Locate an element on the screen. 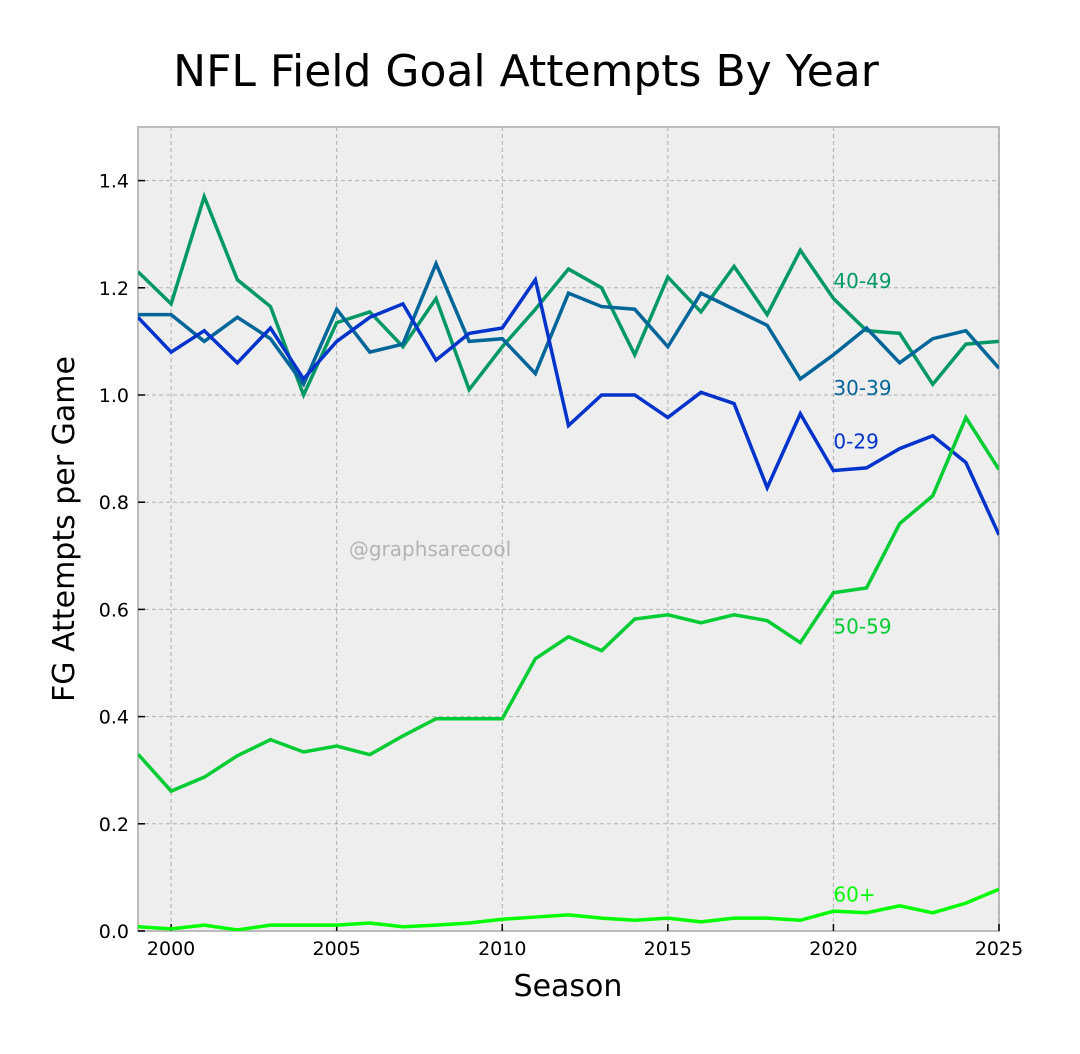 The image size is (1080, 1054). chart-title: NFL Field Goal Attempts By Year is located at coordinates (526, 71).